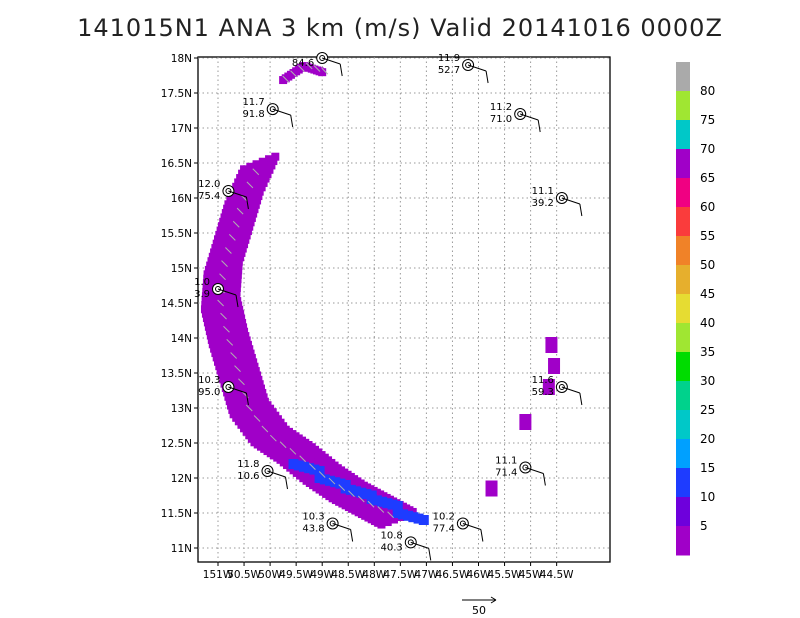 The width and height of the screenshot is (800, 618). What do you see at coordinates (281, 112) in the screenshot?
I see `wind-barb` at bounding box center [281, 112].